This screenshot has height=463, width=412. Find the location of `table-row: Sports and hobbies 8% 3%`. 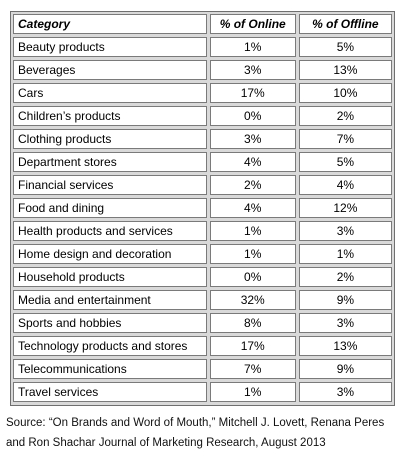

table-row: Sports and hobbies 8% 3% is located at coordinates (202, 323).